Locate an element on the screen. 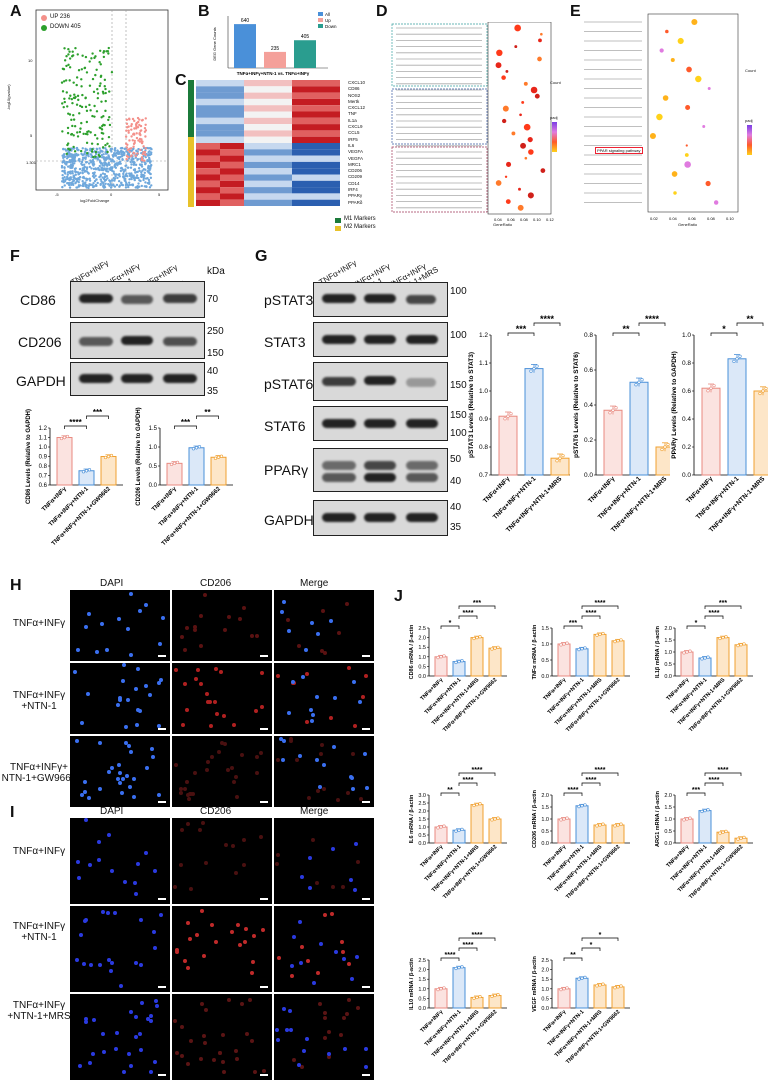 This screenshot has width=773, height=1084. x-tick-label: TNFα+INFγ+NTN-1+MRS is located at coordinates (534, 504).